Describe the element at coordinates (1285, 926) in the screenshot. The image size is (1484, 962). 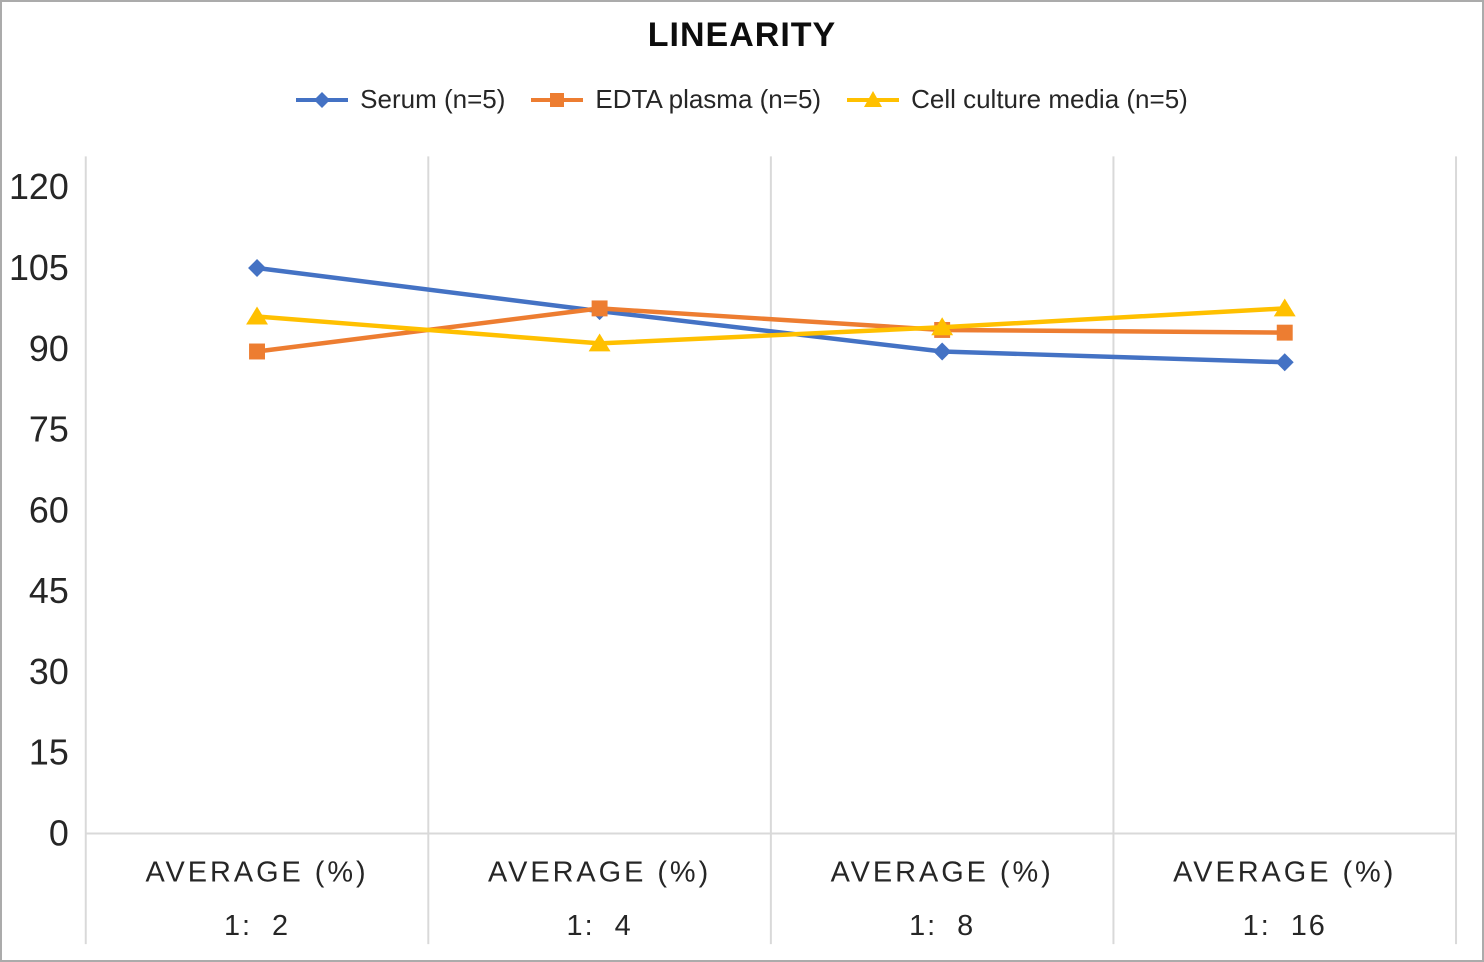
I see `x-axis-category-label: 1: 16` at that location.